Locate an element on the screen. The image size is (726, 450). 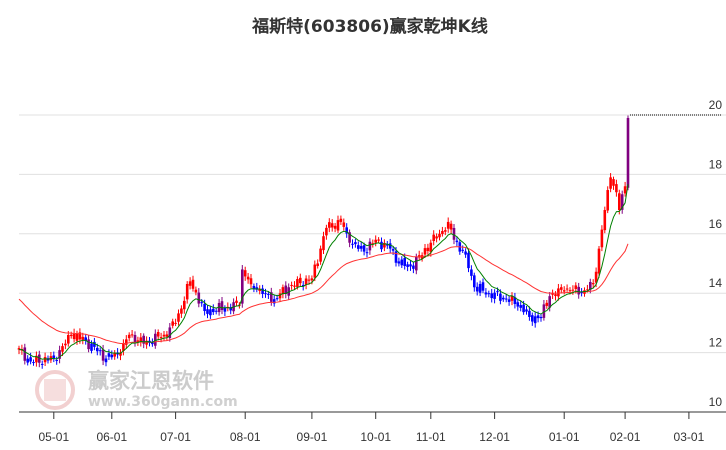
x-tick-label: 06-01 is located at coordinates (111, 437).